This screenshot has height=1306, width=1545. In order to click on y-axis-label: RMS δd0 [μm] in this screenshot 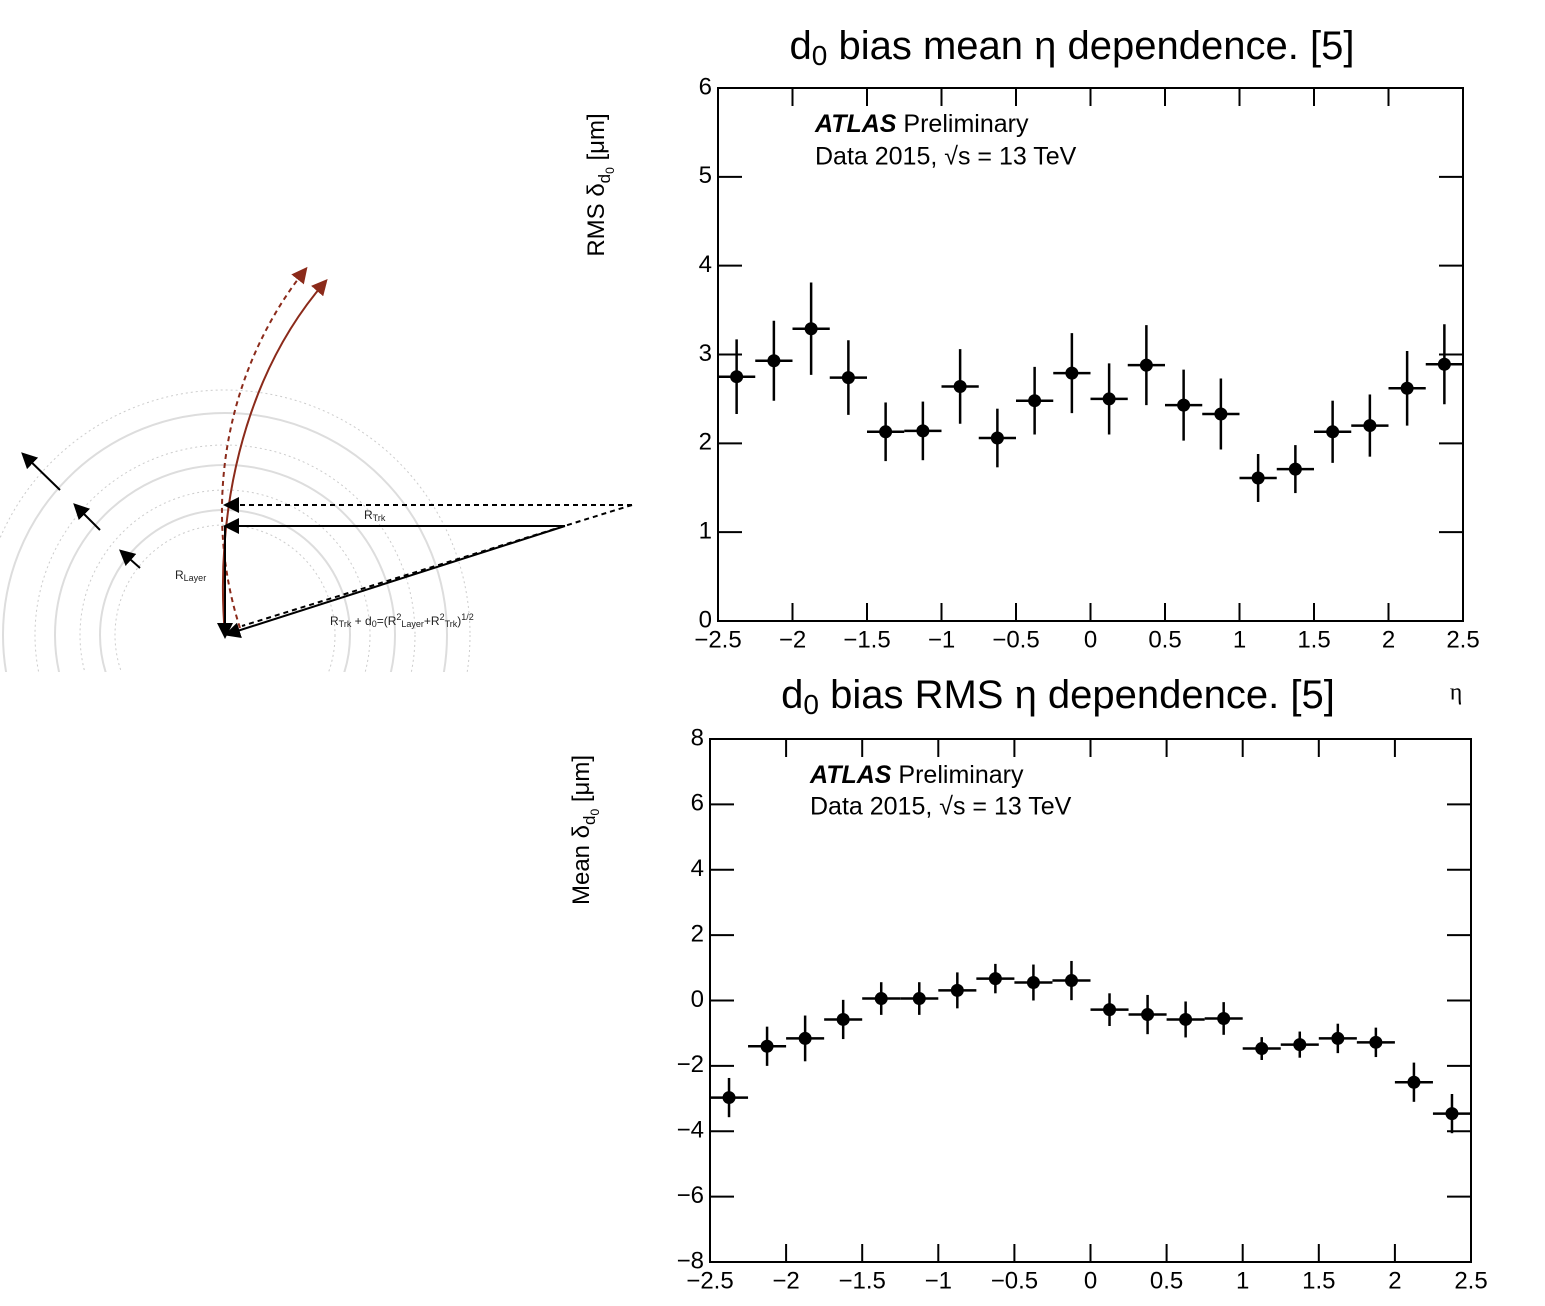, I will do `click(600, 184)`.